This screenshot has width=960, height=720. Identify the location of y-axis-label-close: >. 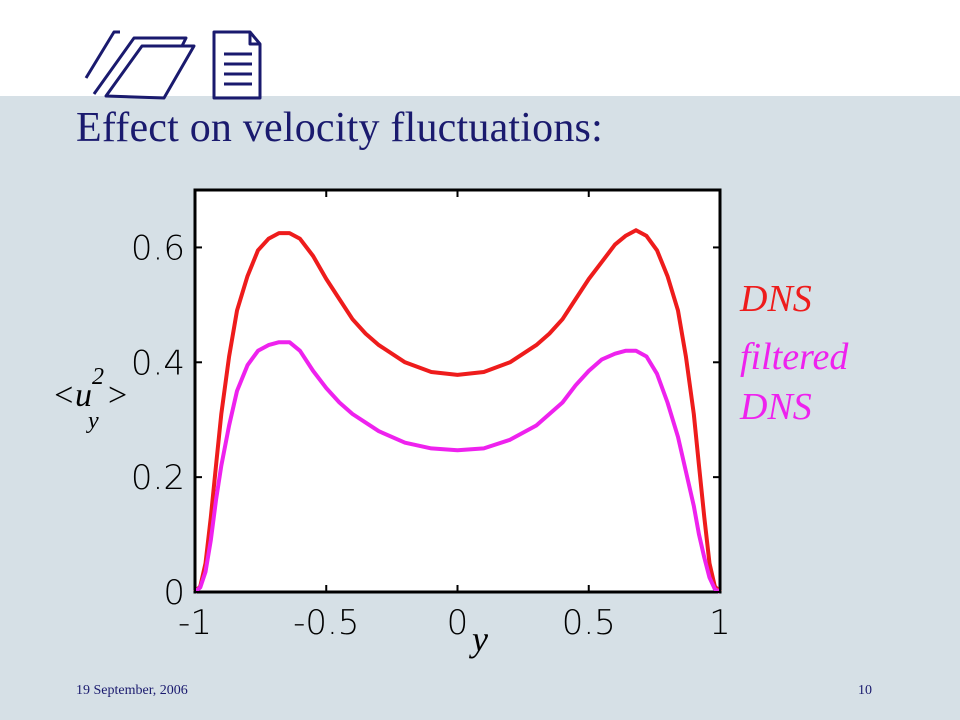
(117, 395).